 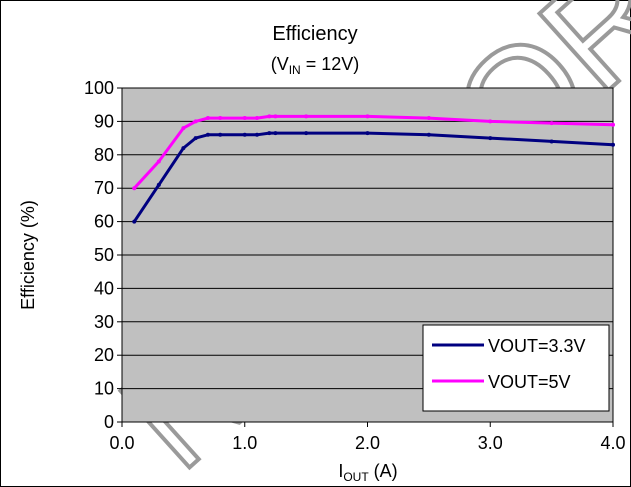 I want to click on x-label-suffix: (A), so click(x=383, y=471).